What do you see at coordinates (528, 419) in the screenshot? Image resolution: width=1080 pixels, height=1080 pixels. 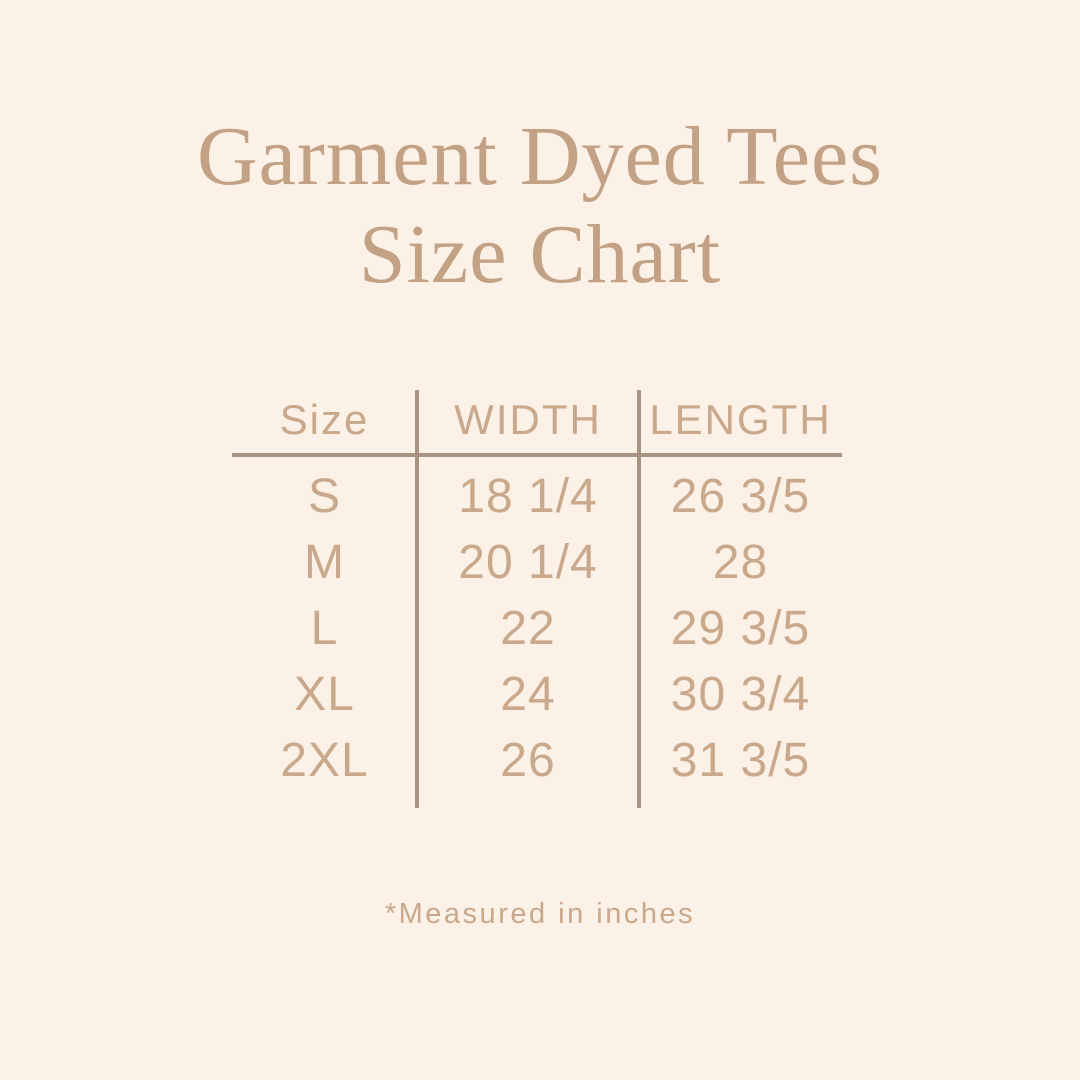 I see `header-width: WIDTH` at bounding box center [528, 419].